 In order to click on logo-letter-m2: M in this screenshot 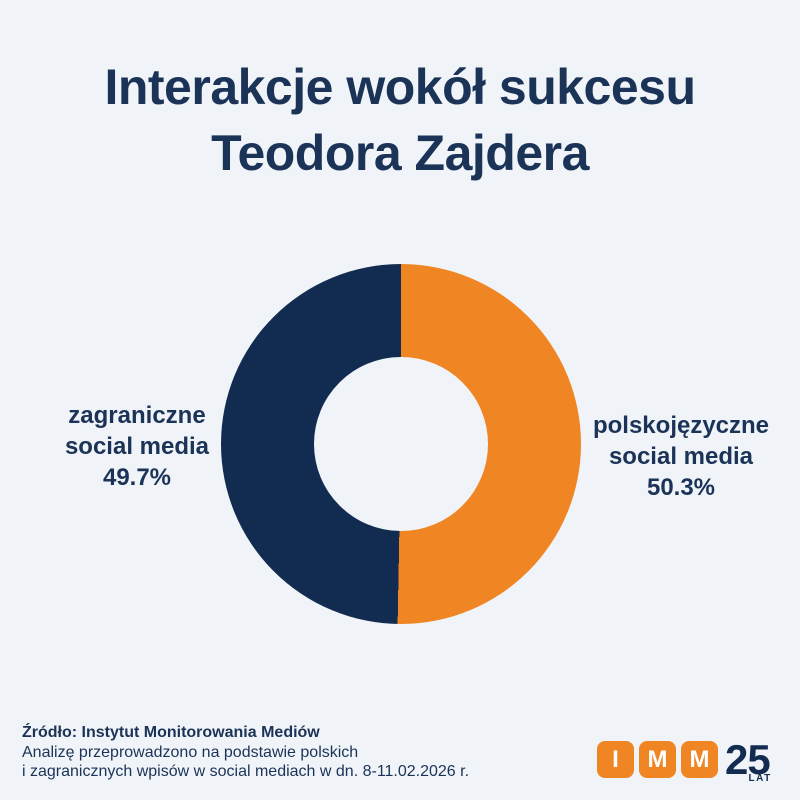, I will do `click(699, 759)`.